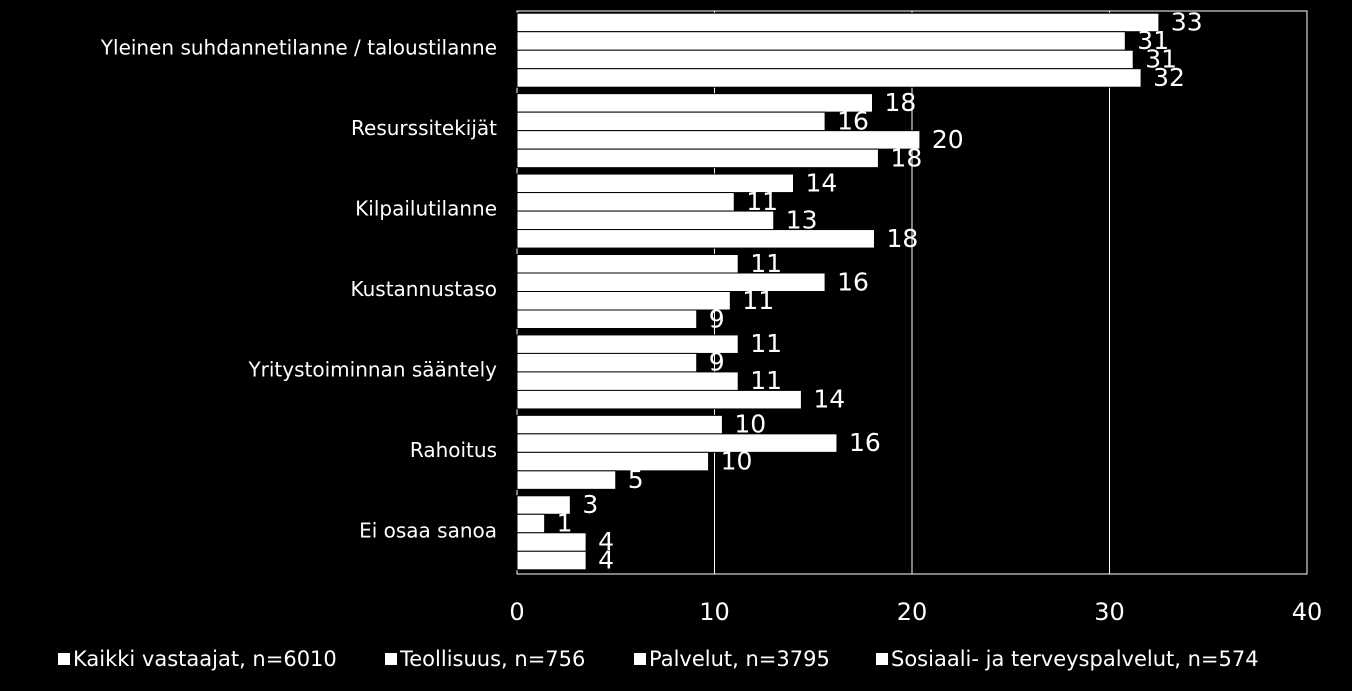 This screenshot has width=1352, height=691. I want to click on x-tick-label: 10, so click(714, 612).